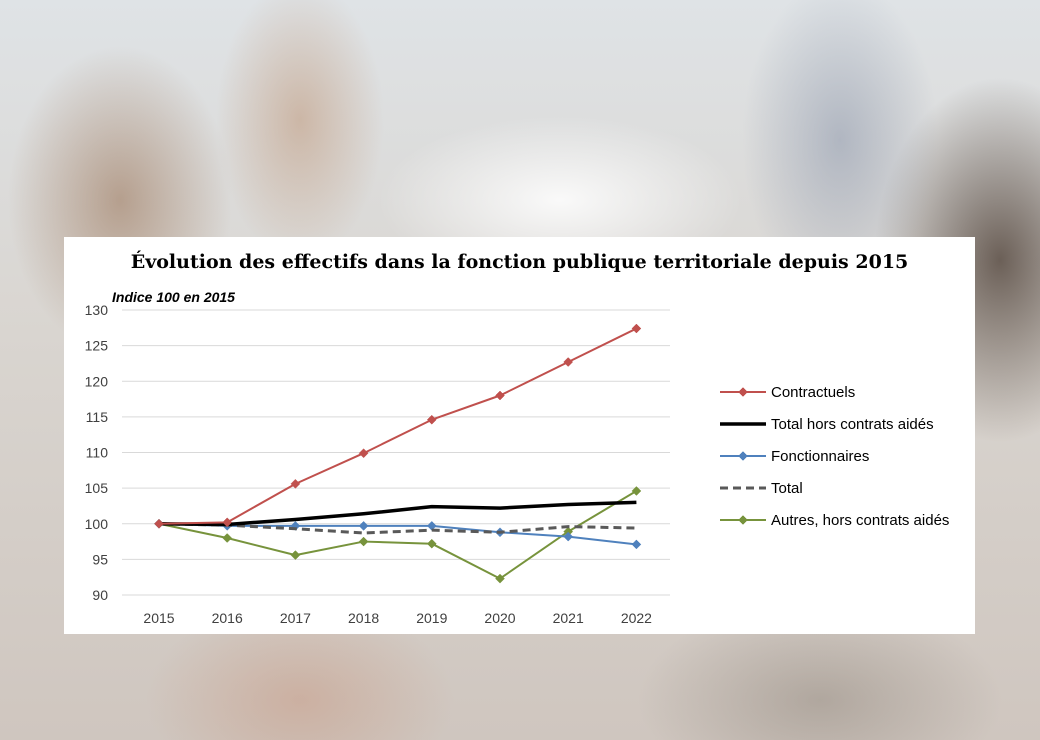  I want to click on chart-subtitle: Indice 100 en 2015, so click(173, 297).